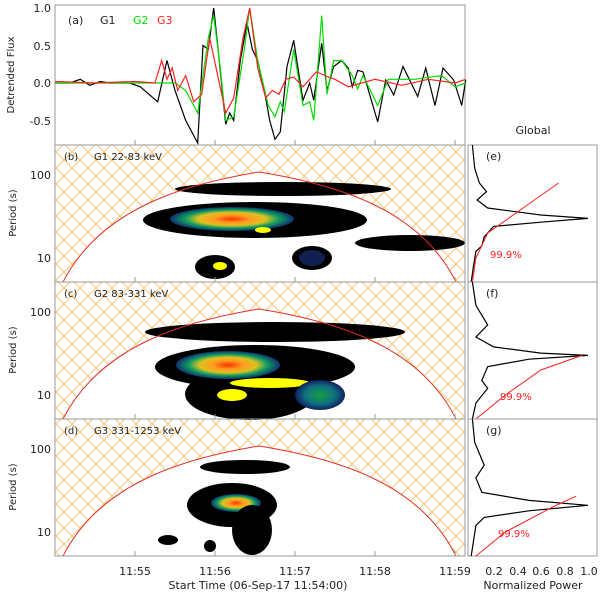 This screenshot has height=594, width=600. Describe the element at coordinates (455, 571) in the screenshot. I see `xtick-1159: 11:59` at that location.